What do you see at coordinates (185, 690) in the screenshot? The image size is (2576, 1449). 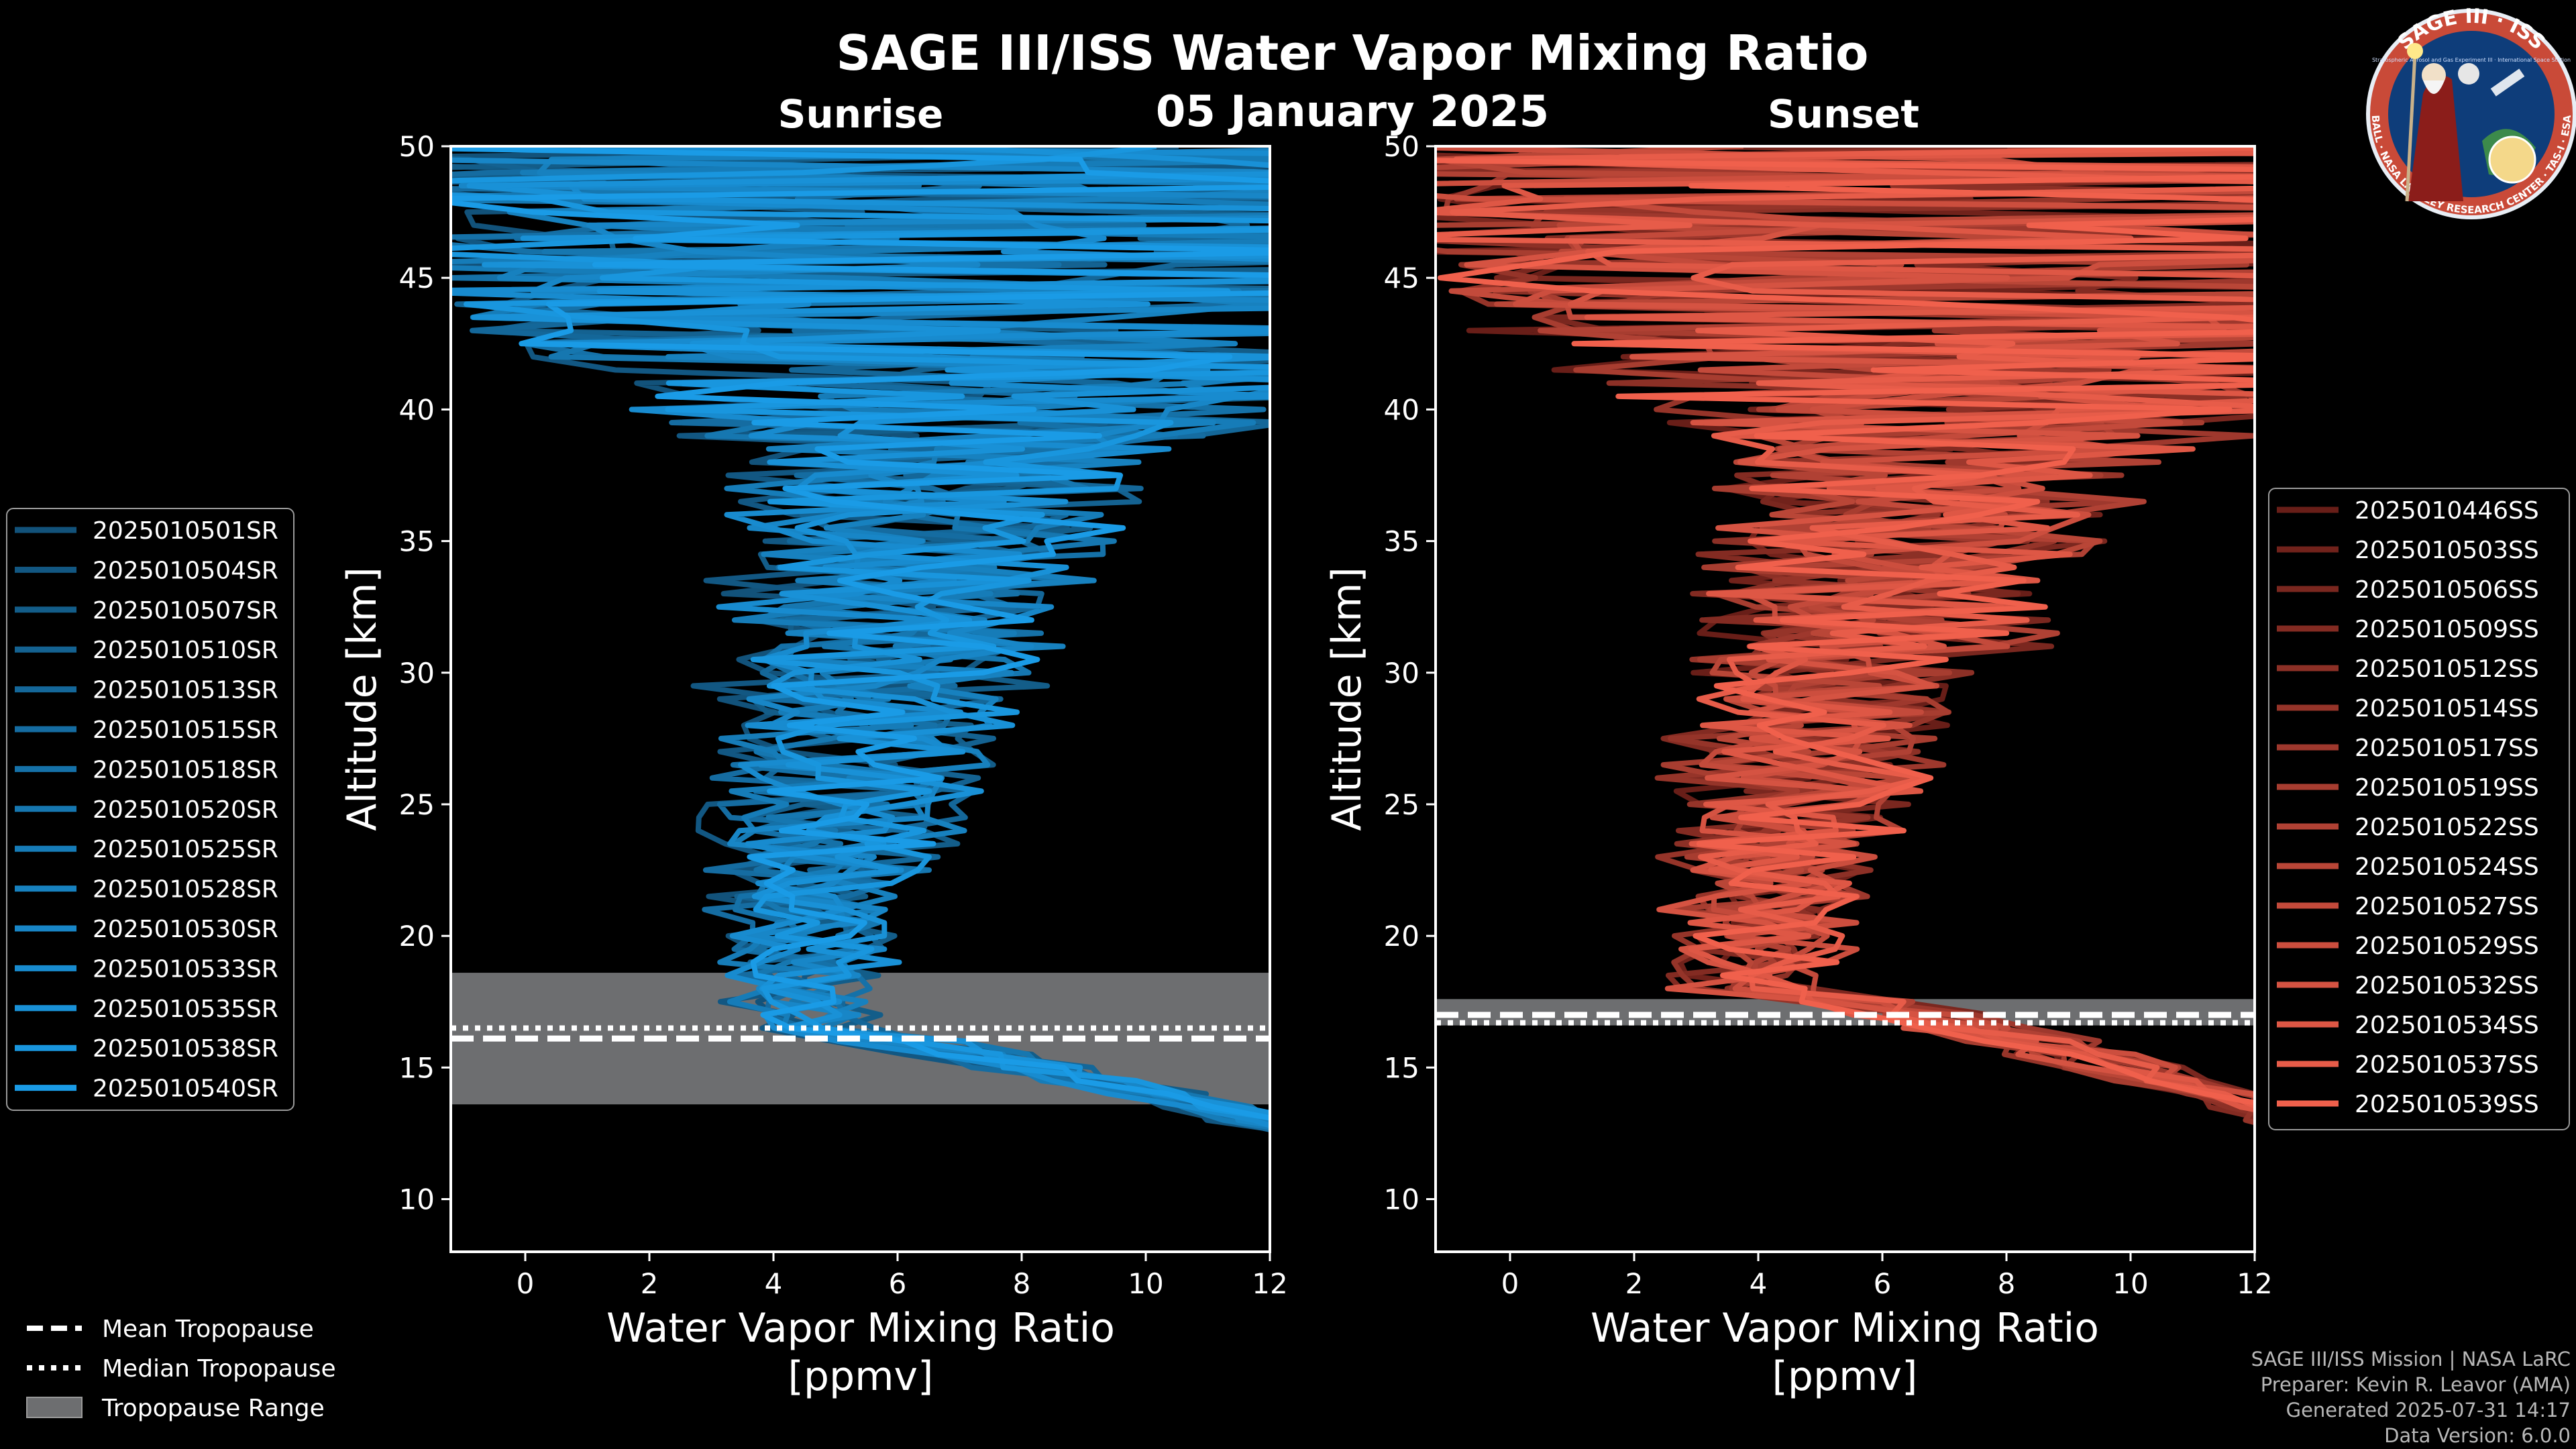 I see `legend-label-2025010513SR: 2025010513SR` at bounding box center [185, 690].